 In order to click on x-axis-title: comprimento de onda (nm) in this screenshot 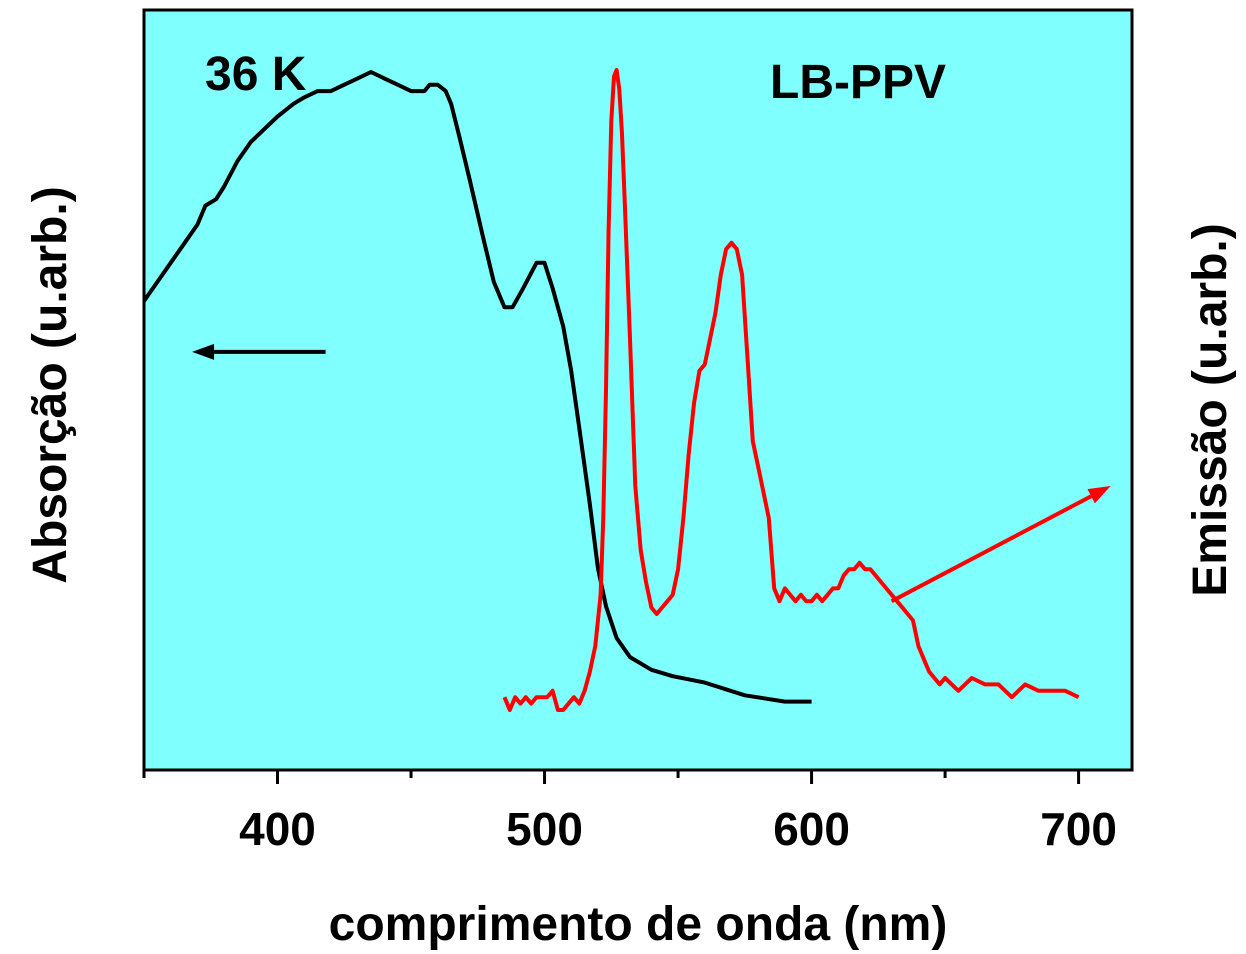, I will do `click(638, 924)`.